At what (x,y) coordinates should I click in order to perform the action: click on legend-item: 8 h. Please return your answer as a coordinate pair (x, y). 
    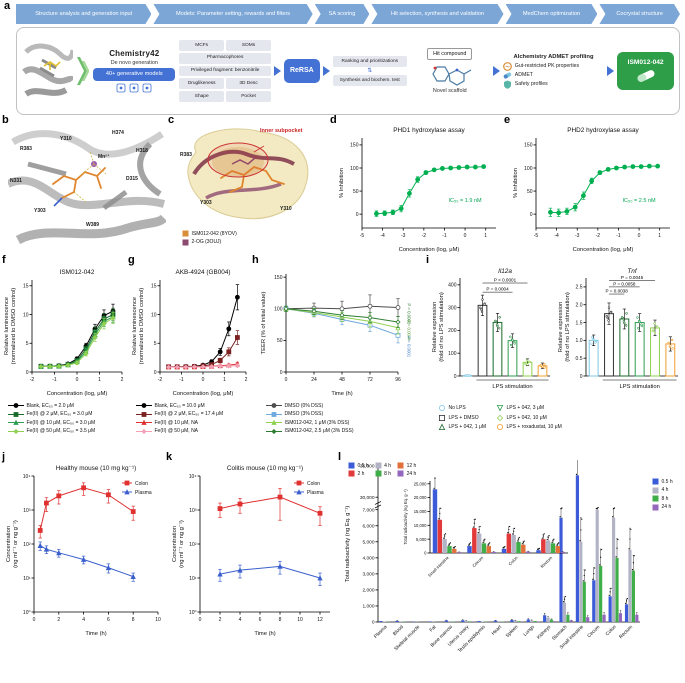
    Looking at the image, I should click on (383, 473).